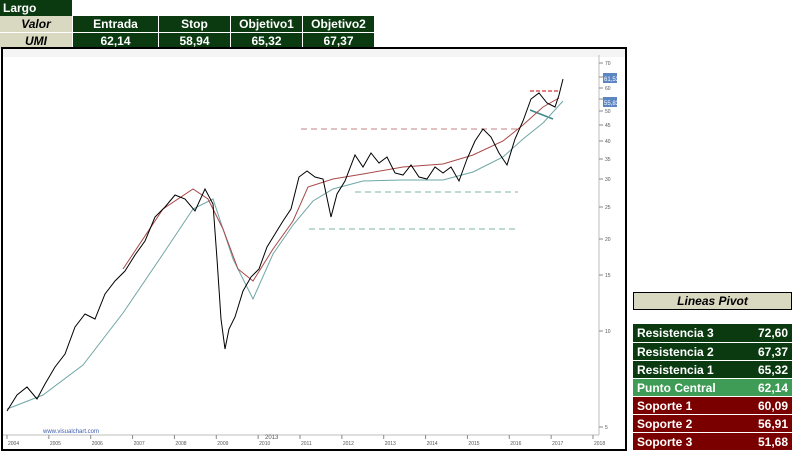 The width and height of the screenshot is (792, 453). I want to click on x-tick-label: 2009, so click(222, 444).